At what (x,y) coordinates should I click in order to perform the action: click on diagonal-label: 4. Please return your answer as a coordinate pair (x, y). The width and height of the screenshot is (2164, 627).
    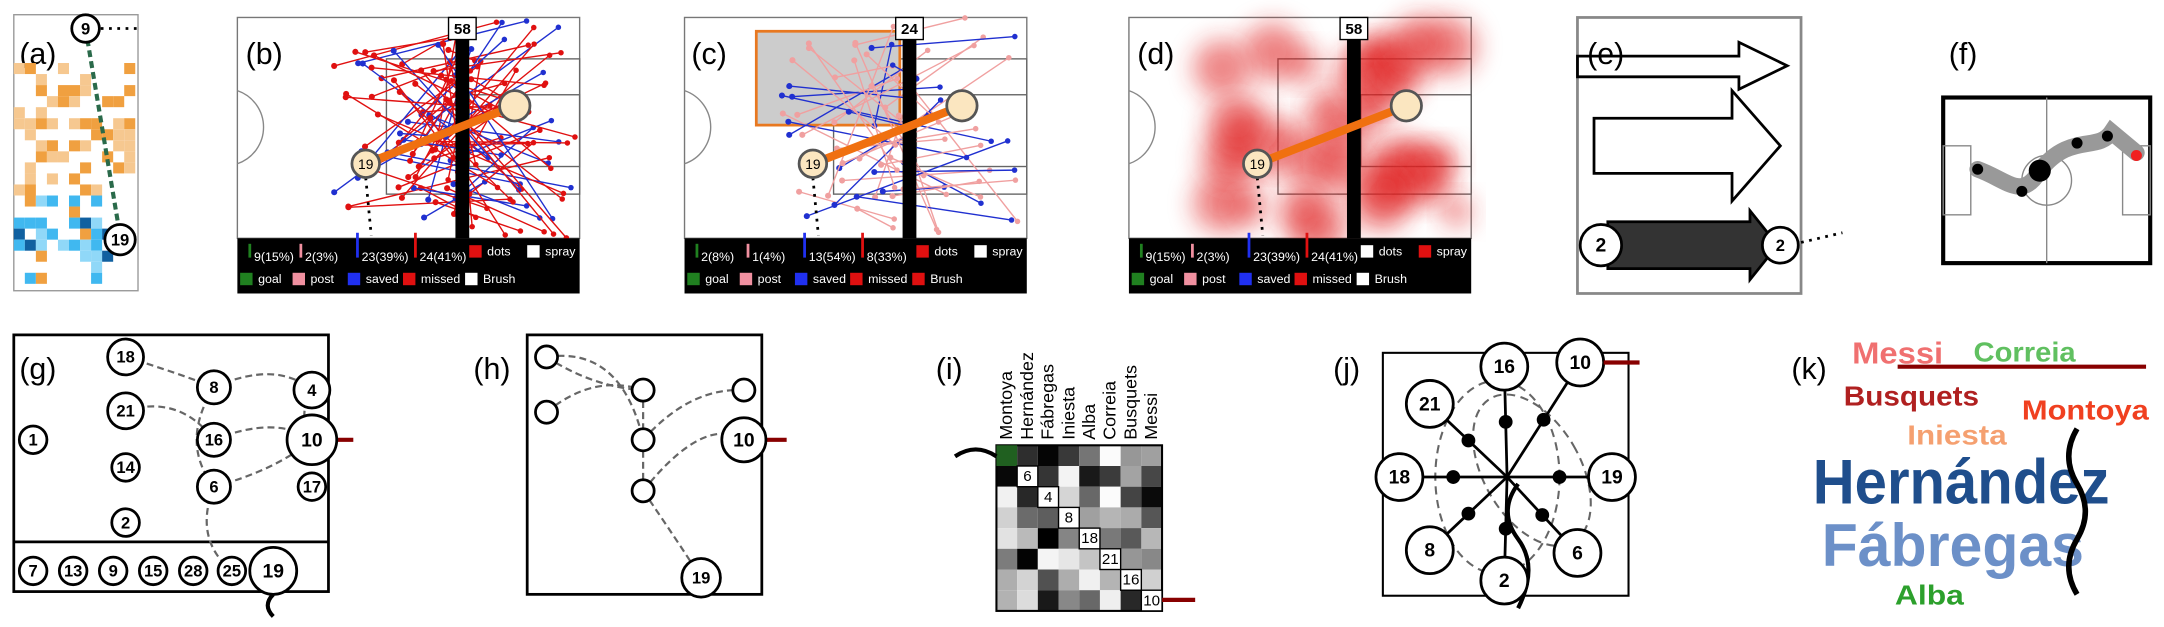
    Looking at the image, I should click on (1048, 497).